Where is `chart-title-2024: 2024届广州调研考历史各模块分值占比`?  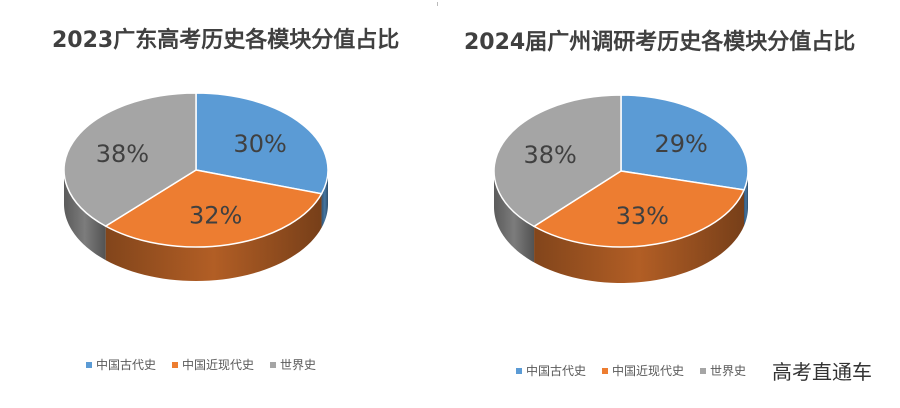 chart-title-2024: 2024届广州调研考历史各模块分值占比 is located at coordinates (660, 42).